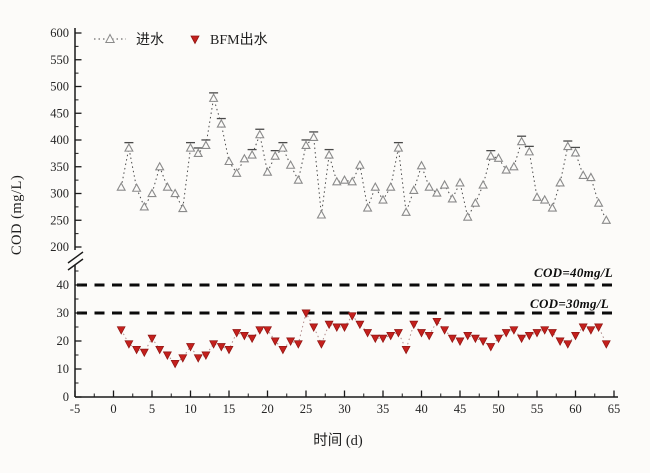 The image size is (650, 473). What do you see at coordinates (113, 409) in the screenshot?
I see `x-tick-label: 0` at bounding box center [113, 409].